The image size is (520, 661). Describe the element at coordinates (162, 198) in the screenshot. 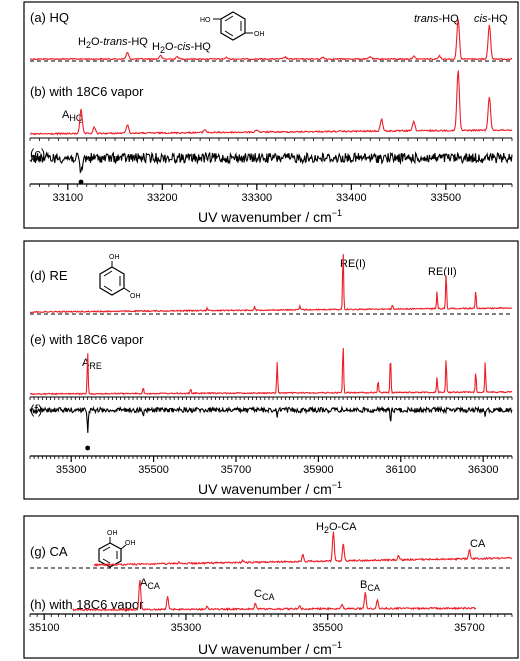

I see `x-tick-label: 33200` at that location.